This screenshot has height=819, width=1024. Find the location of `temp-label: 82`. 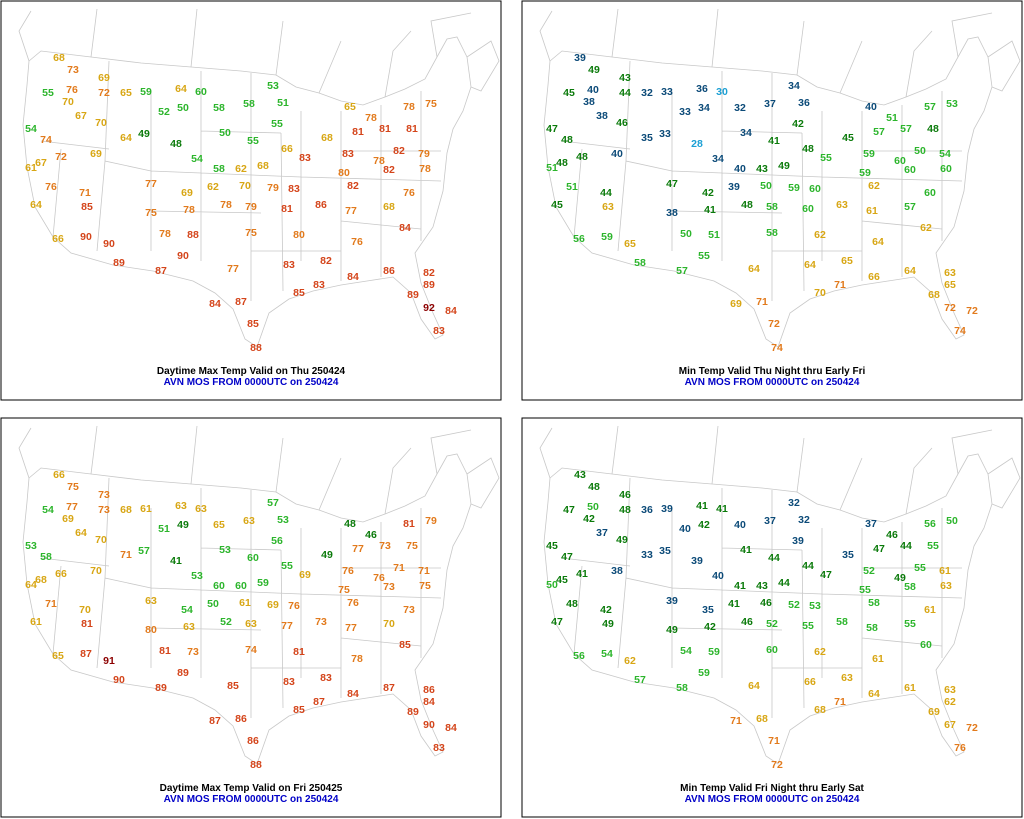

temp-label: 82 is located at coordinates (399, 151).